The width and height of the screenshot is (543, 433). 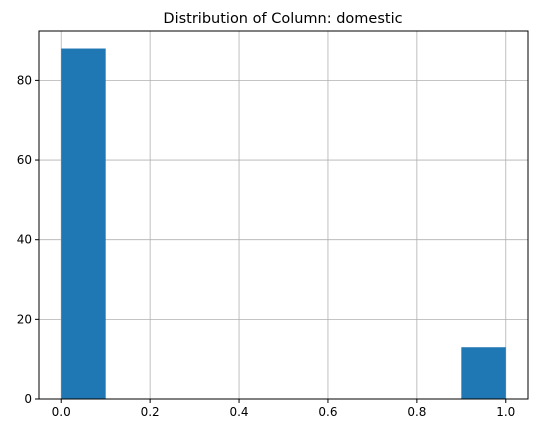 What do you see at coordinates (282, 19) in the screenshot?
I see `chart-title: Distribution of Column: domestic` at bounding box center [282, 19].